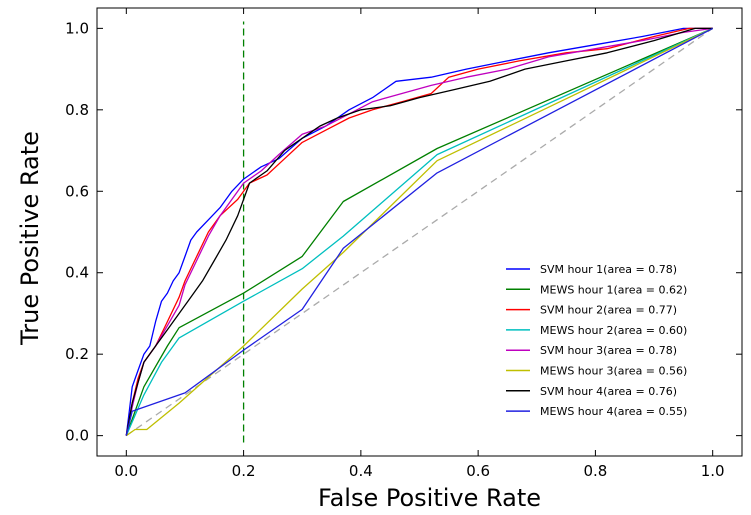 This screenshot has width=751, height=515. Describe the element at coordinates (77, 354) in the screenshot. I see `y-tick-label: 0.2` at that location.